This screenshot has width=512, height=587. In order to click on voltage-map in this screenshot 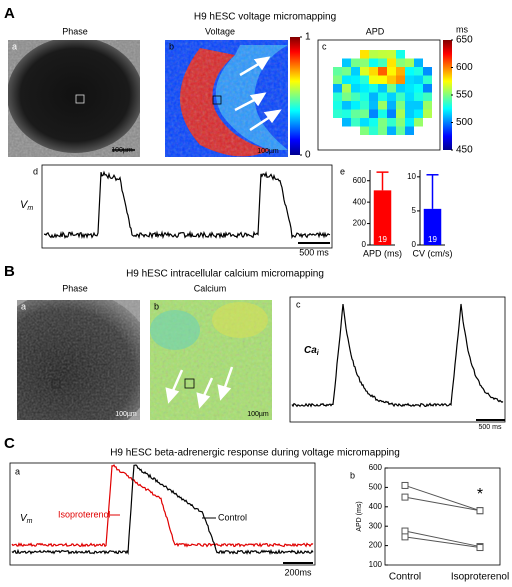, I will do `click(226, 98)`.